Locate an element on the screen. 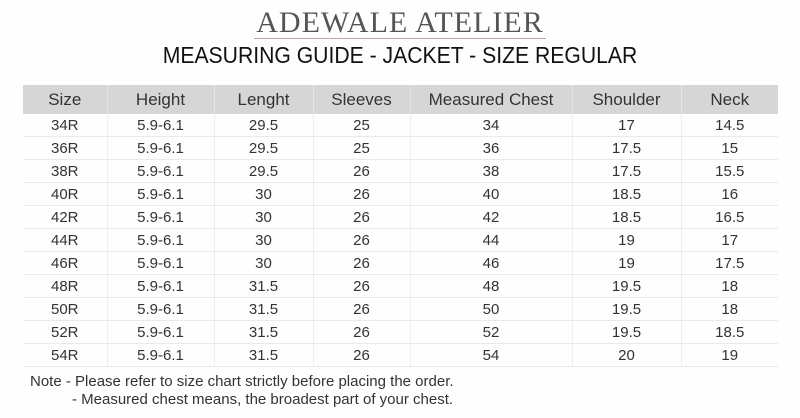 Image resolution: width=800 pixels, height=418 pixels. table-cell: 46R is located at coordinates (65, 263).